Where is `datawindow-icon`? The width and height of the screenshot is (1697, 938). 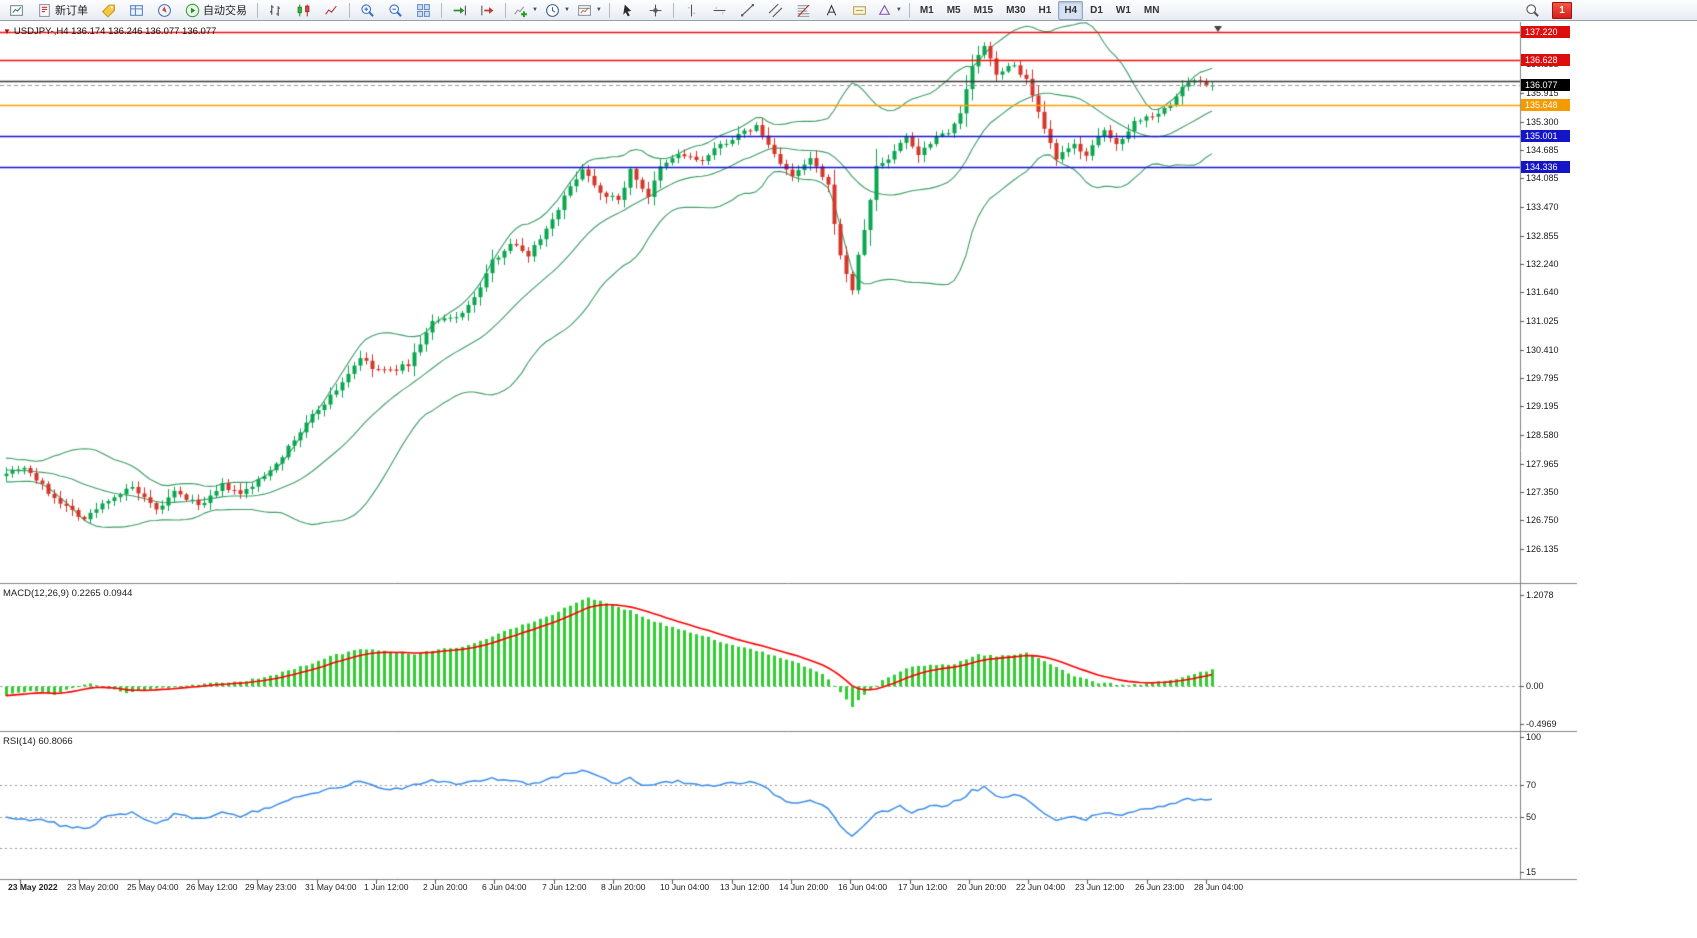 datawindow-icon is located at coordinates (136, 10).